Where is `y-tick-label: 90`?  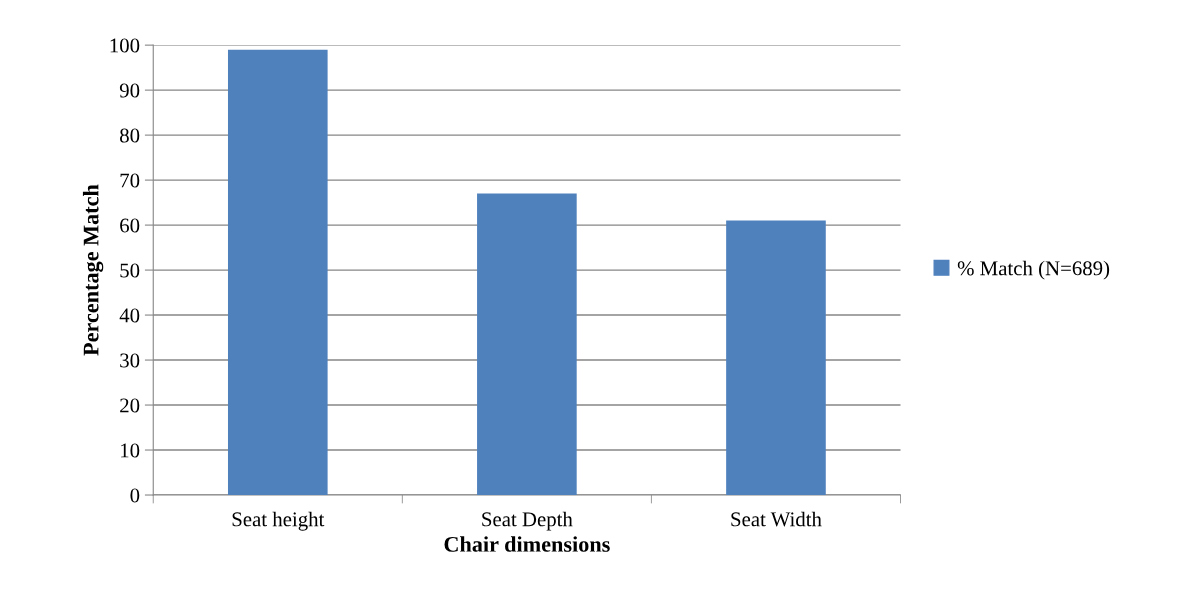
y-tick-label: 90 is located at coordinates (129, 90).